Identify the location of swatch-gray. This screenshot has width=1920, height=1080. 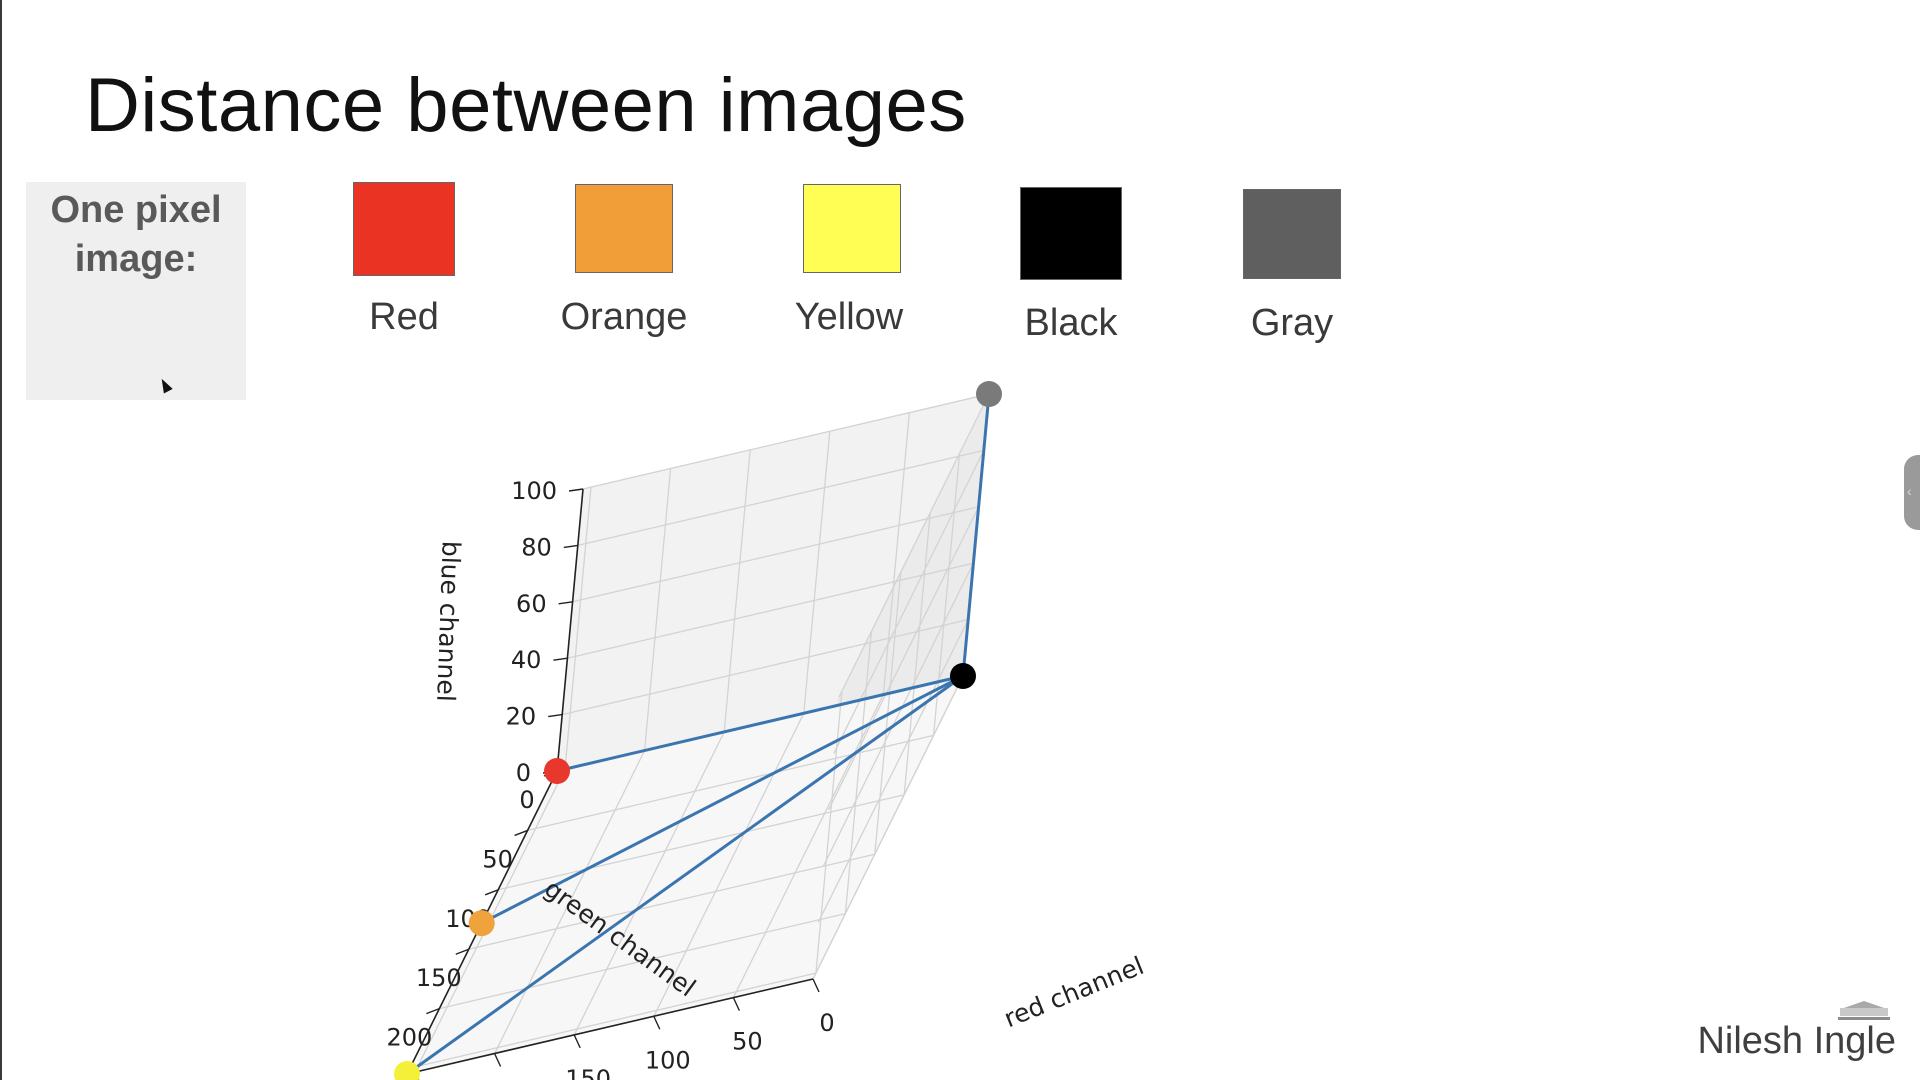
(1292, 234).